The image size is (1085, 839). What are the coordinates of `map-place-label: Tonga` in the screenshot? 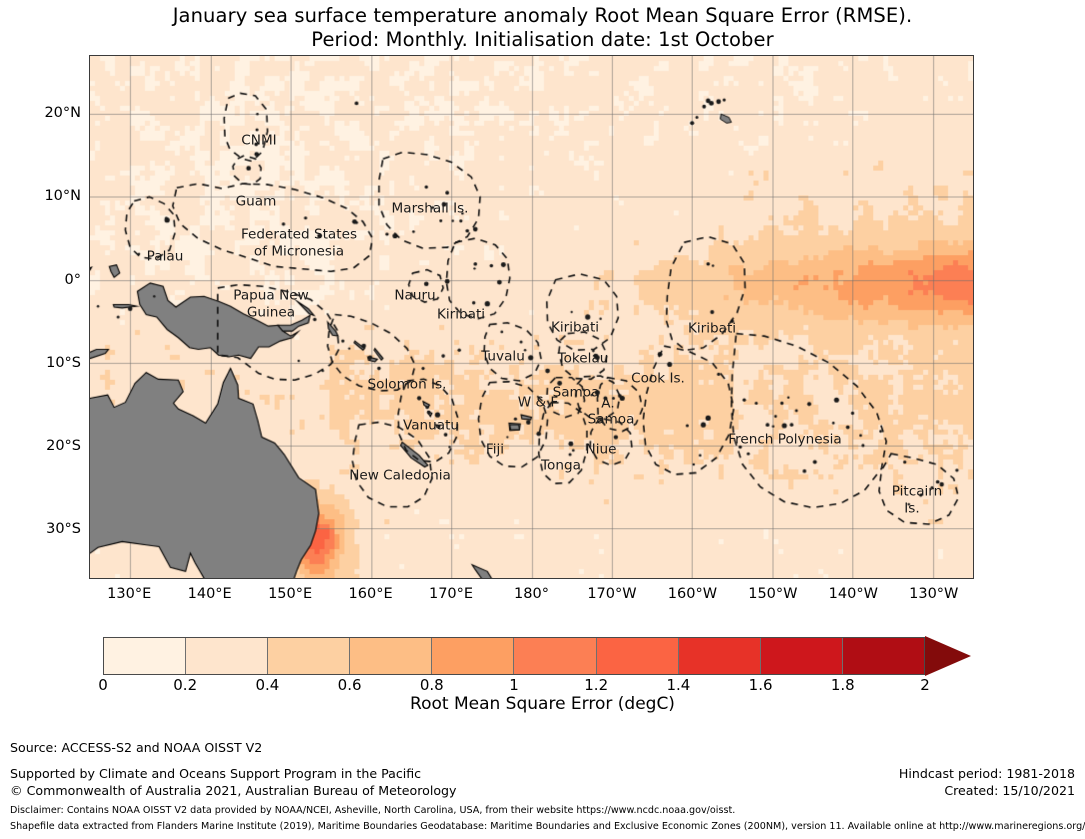 It's located at (561, 465).